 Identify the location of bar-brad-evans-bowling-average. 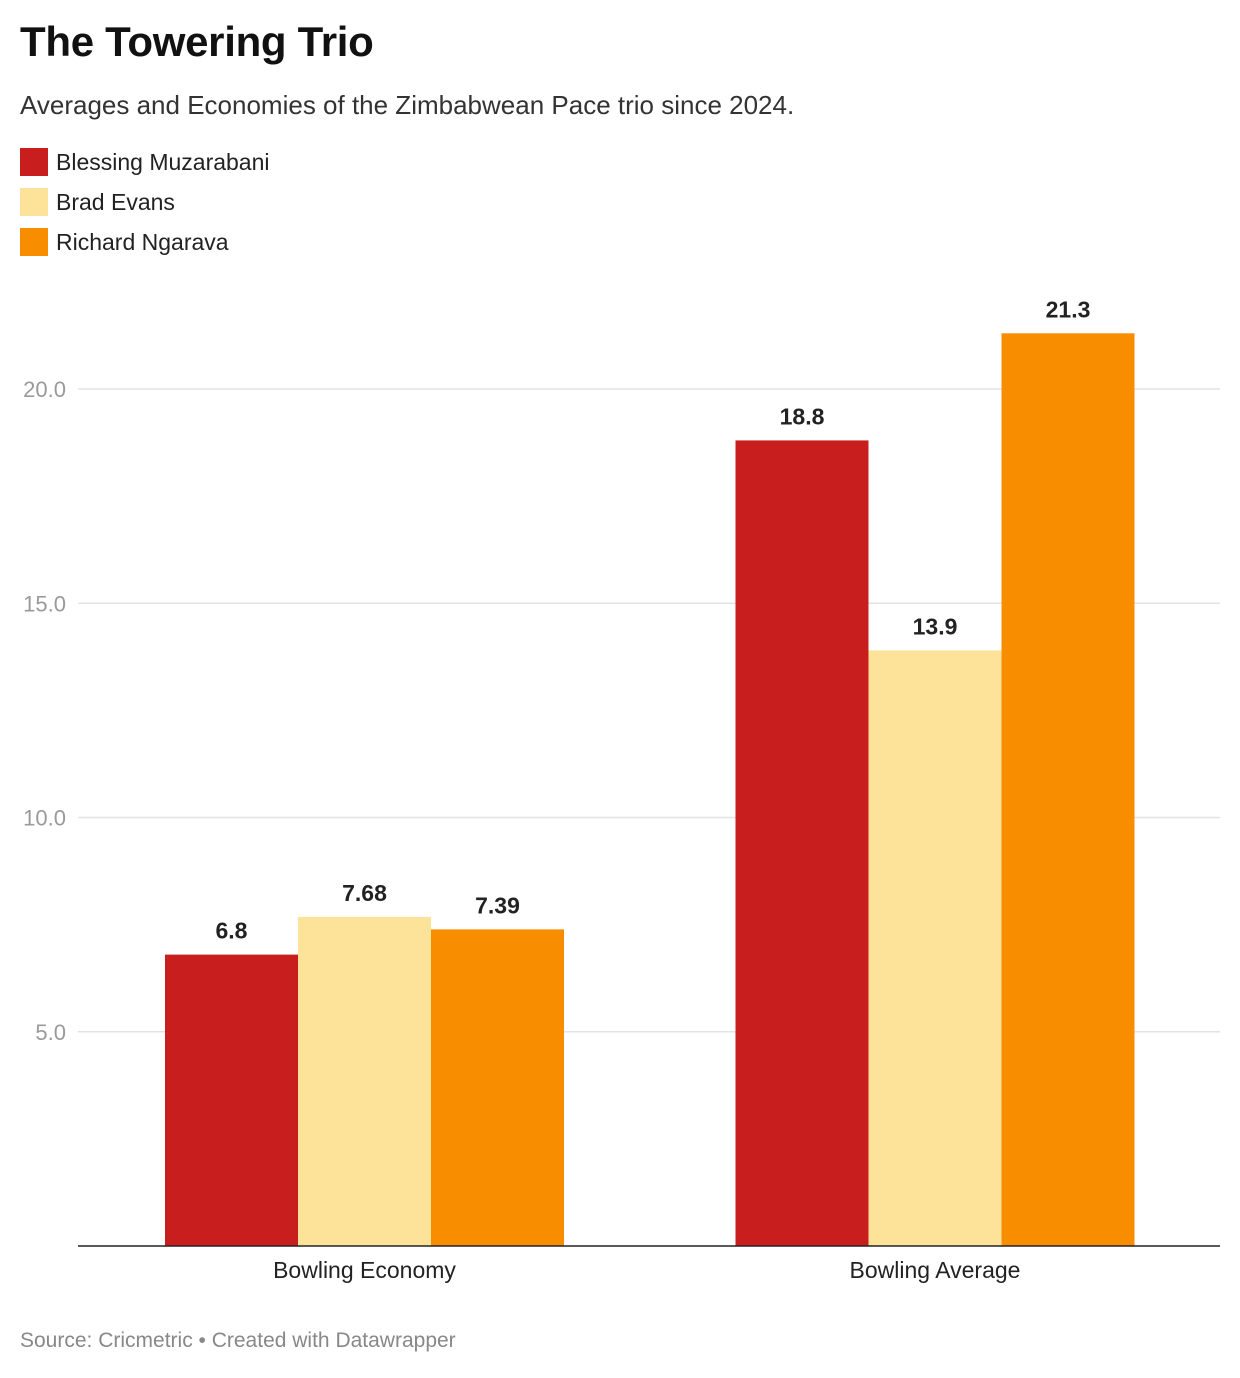
(935, 948).